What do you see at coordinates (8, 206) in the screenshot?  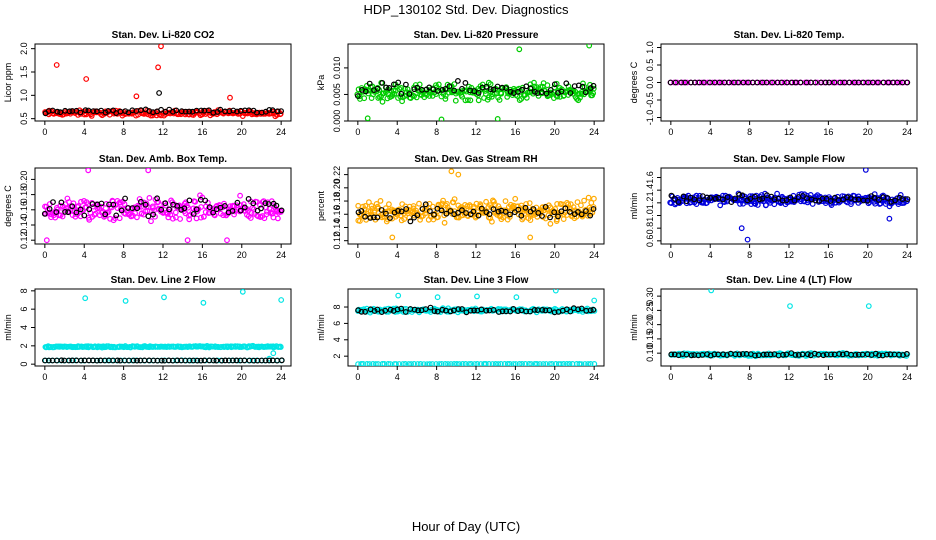 I see `y-axis-label: degrees C` at bounding box center [8, 206].